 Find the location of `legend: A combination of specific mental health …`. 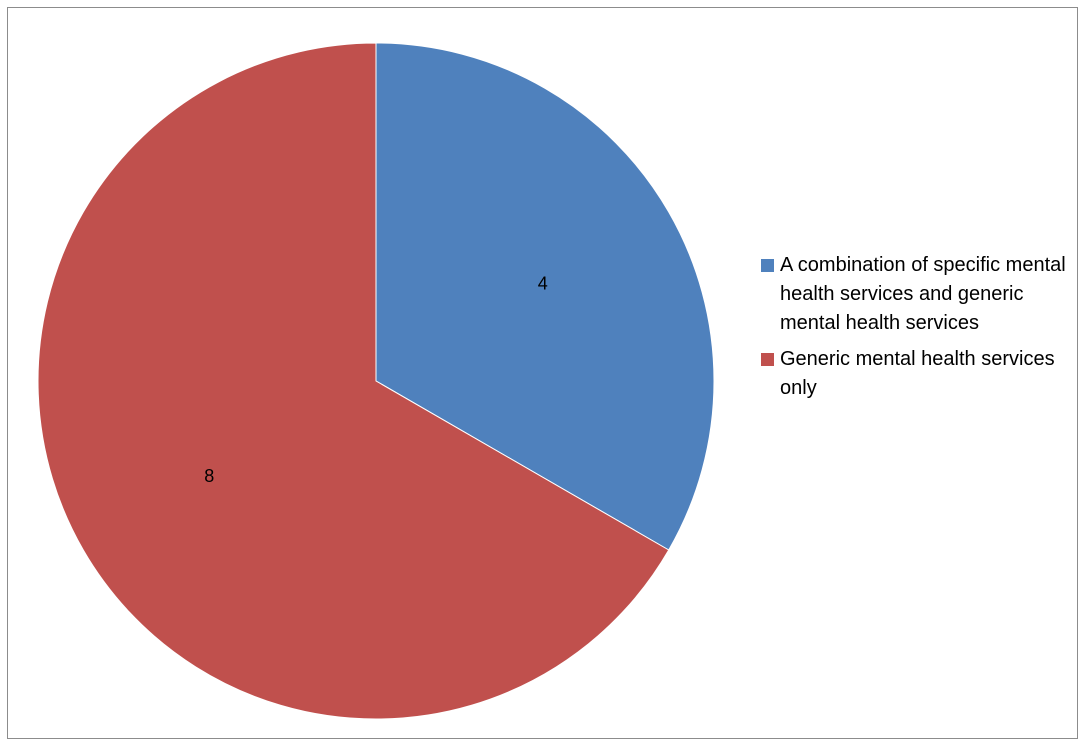

legend: A combination of specific mental health … is located at coordinates (916, 330).